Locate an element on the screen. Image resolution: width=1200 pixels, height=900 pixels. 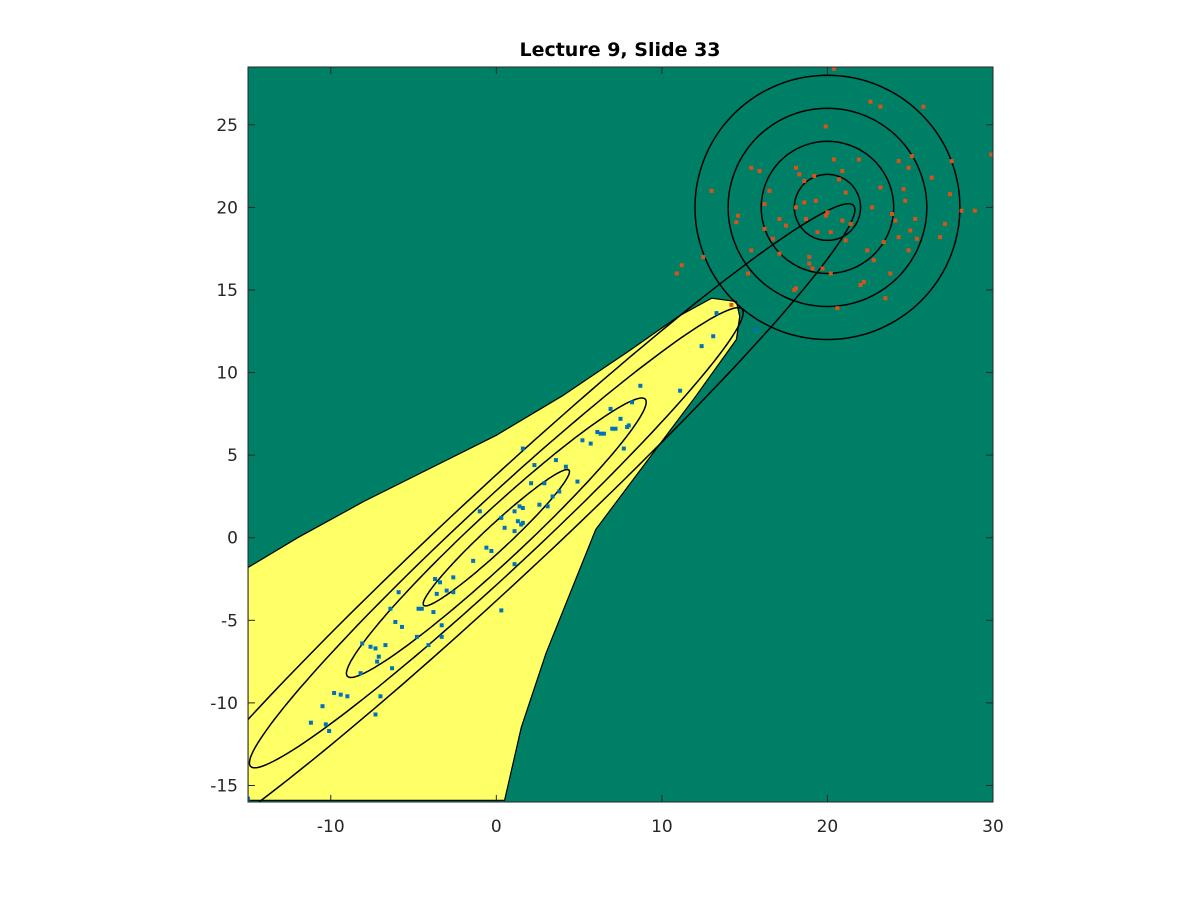
x-tick-label: 30 is located at coordinates (993, 827).